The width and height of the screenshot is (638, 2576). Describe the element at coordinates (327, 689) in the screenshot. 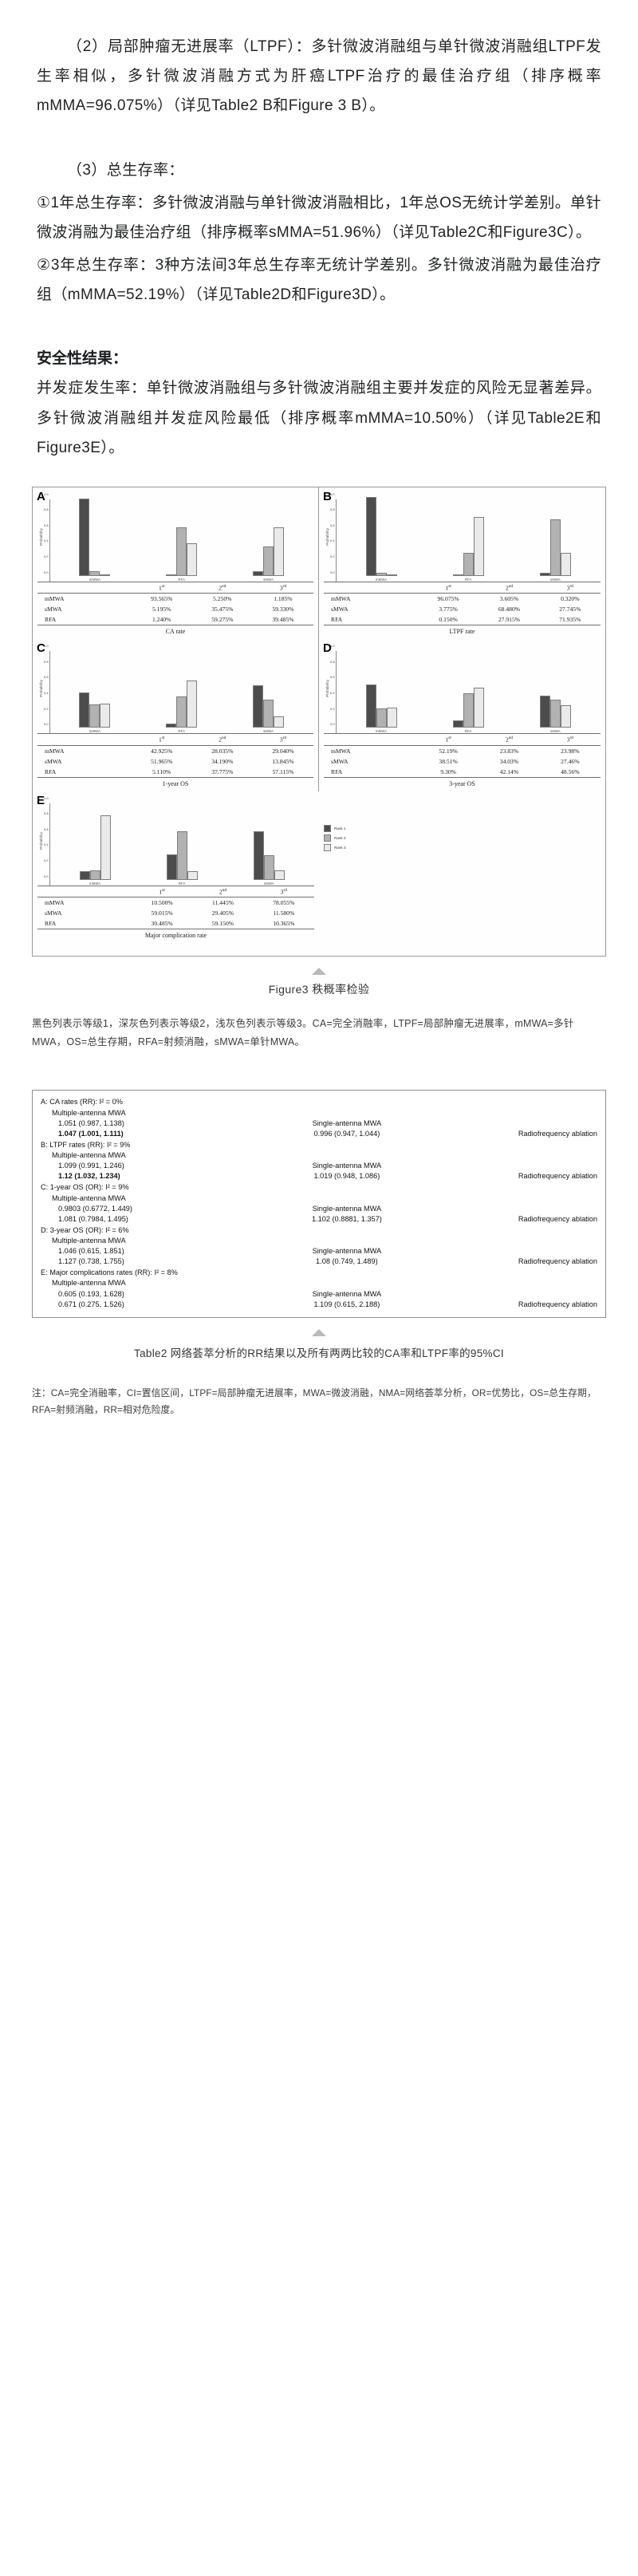

I see `y-axis-label-d: Probability` at that location.